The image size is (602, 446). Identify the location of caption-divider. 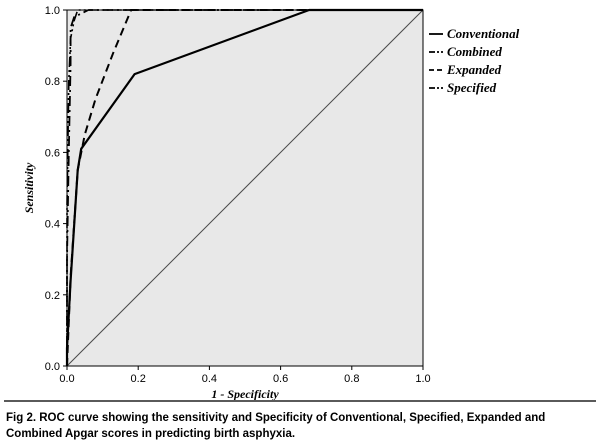
(300, 401).